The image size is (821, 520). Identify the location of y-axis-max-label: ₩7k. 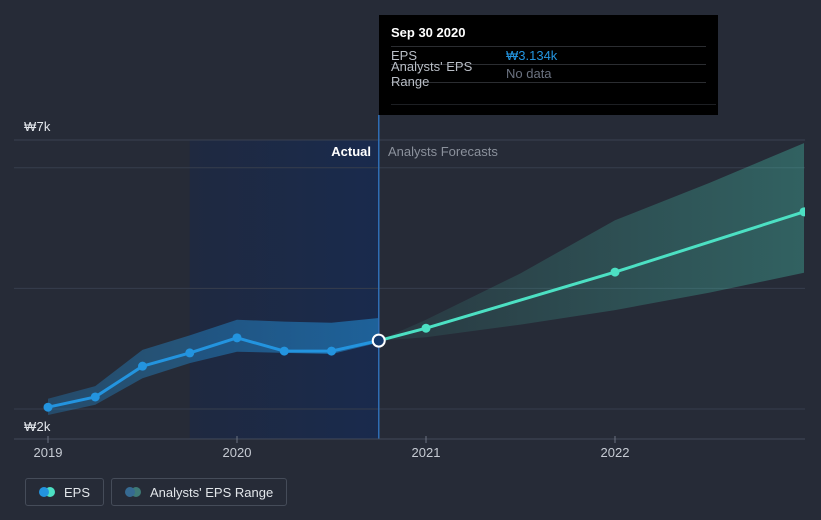
(37, 126).